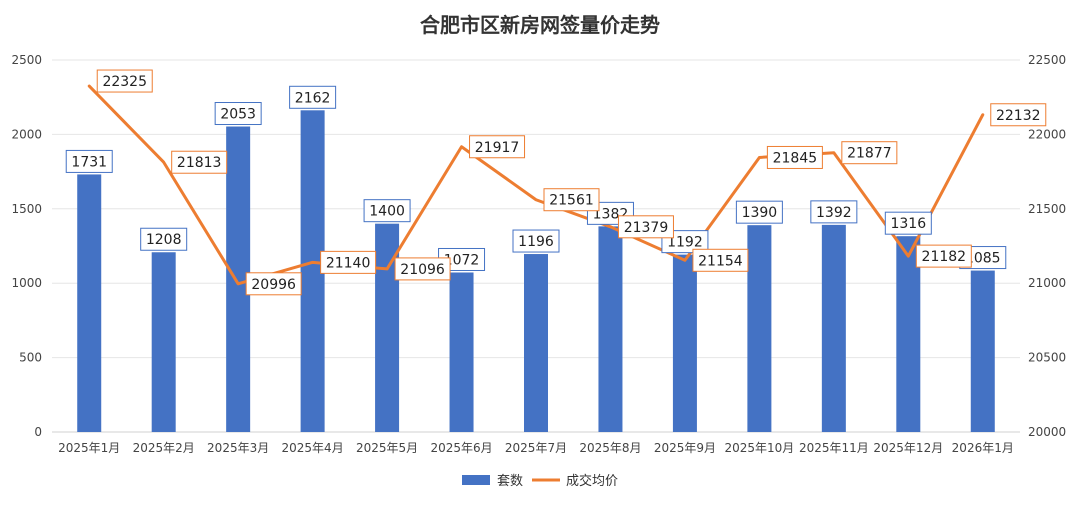 Image resolution: width=1080 pixels, height=508 pixels. I want to click on line-value-label: 22325, so click(124, 81).